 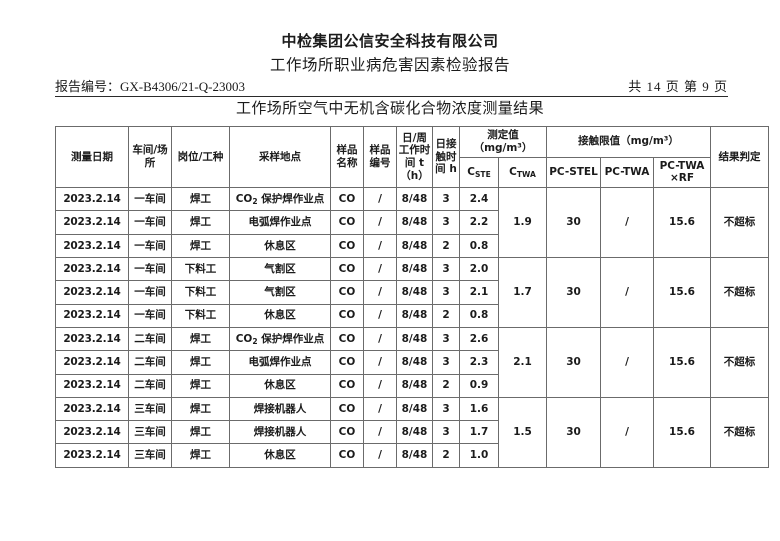 I want to click on table-row: 2023.2.14 一车间 焊工 电弧焊作业点 CO/8/48 3 2.2, so click(x=412, y=222).